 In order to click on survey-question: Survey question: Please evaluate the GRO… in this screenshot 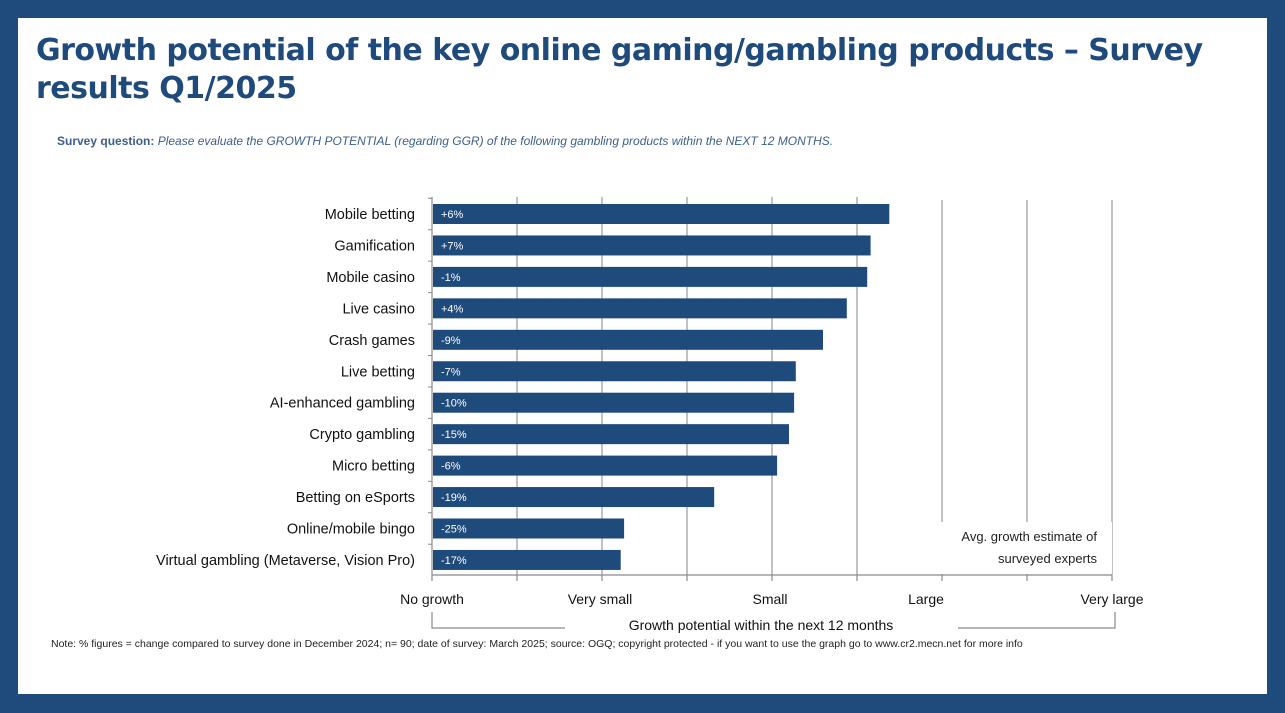, I will do `click(445, 141)`.